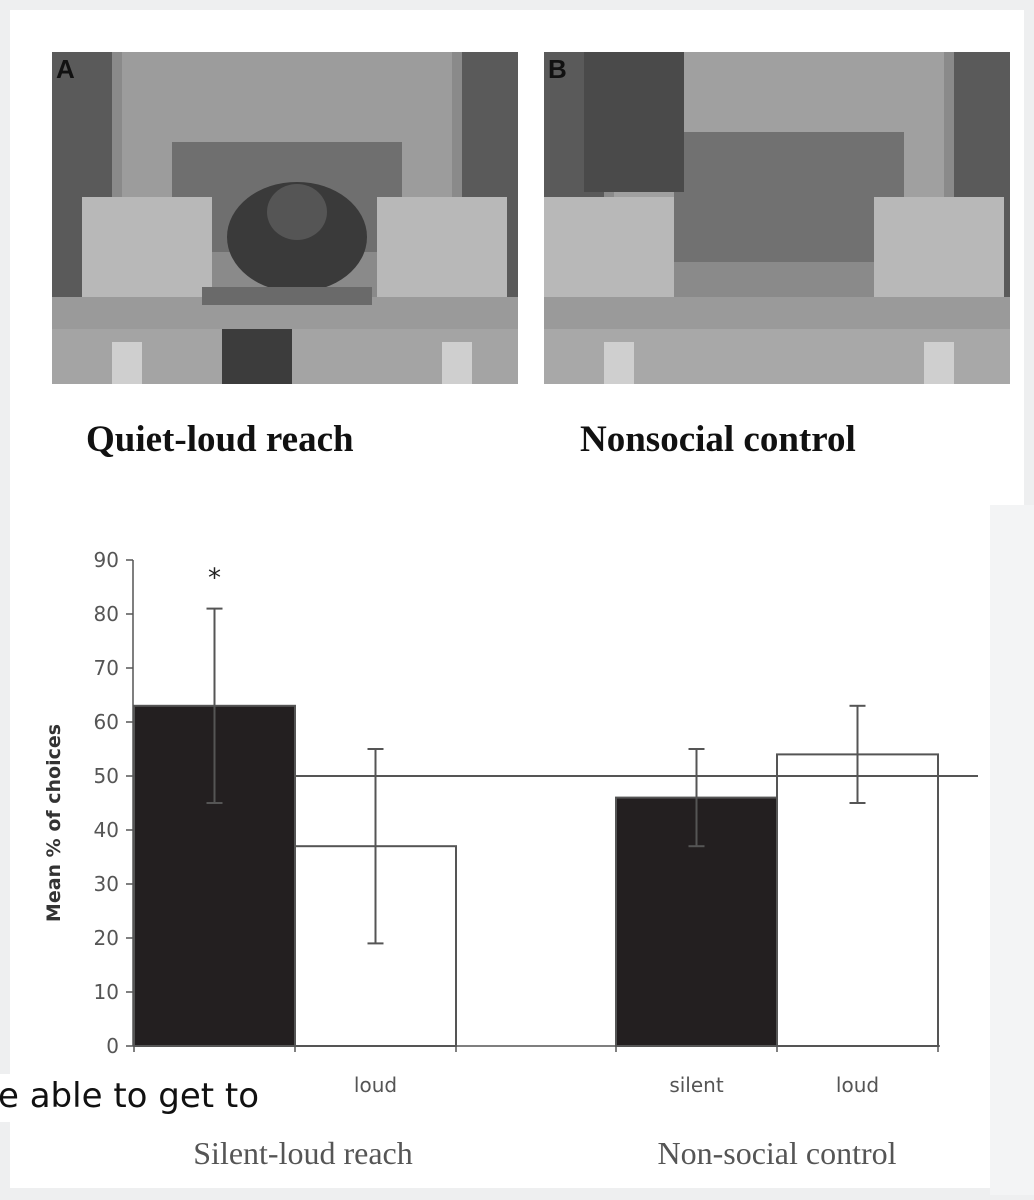 The height and width of the screenshot is (1200, 1034). What do you see at coordinates (106, 668) in the screenshot?
I see `y-tick-label: 70` at bounding box center [106, 668].